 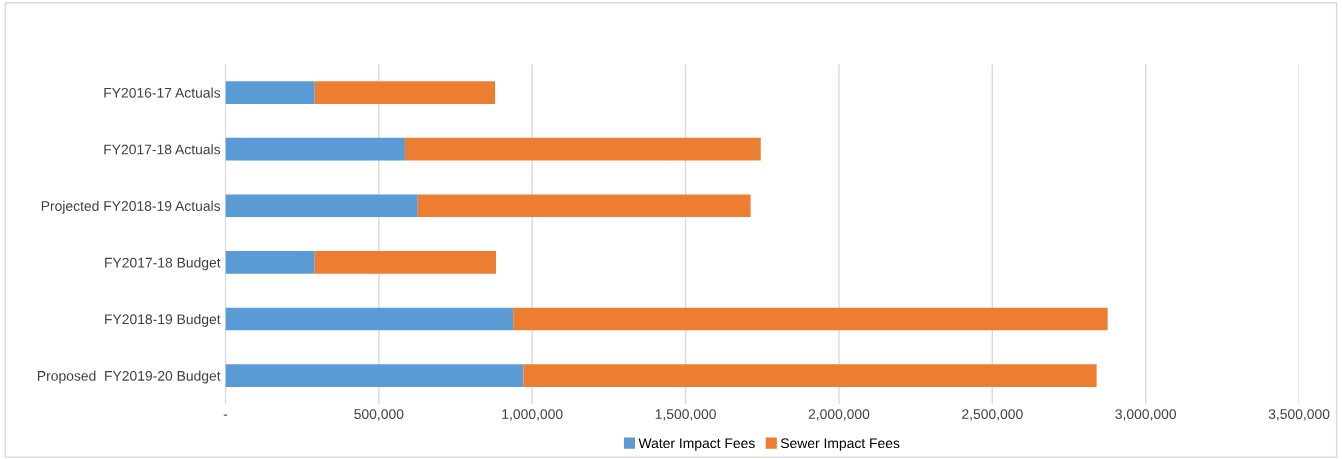 I want to click on x-tick-label: 2,500,000, so click(x=992, y=415).